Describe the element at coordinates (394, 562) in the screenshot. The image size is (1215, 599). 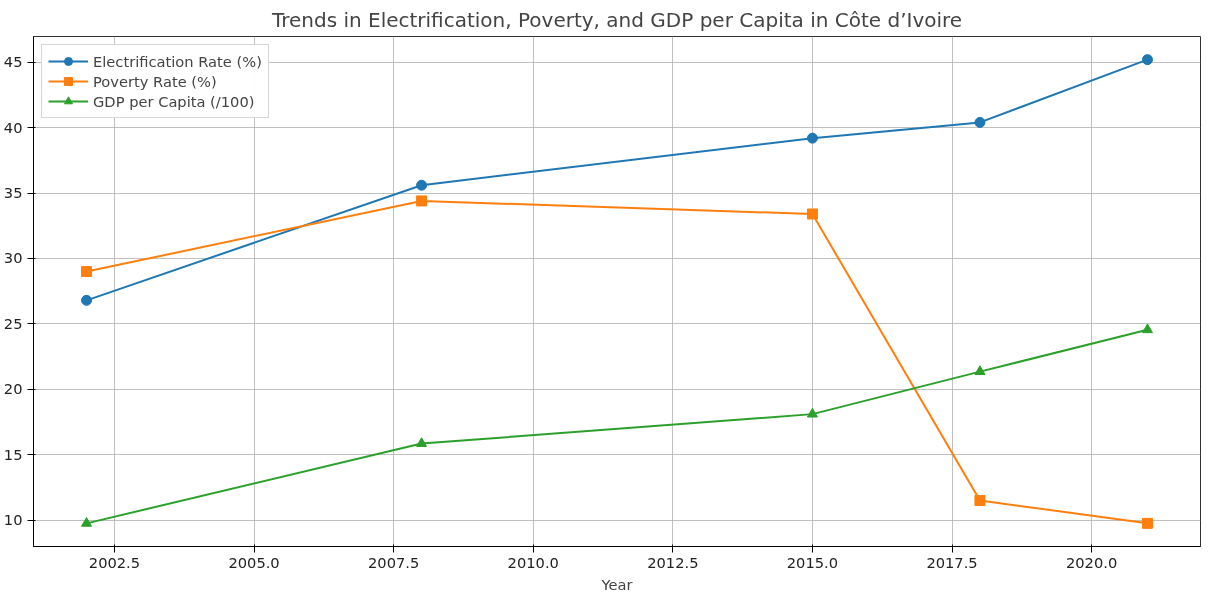
I see `x-tick-label: 2007.5` at that location.